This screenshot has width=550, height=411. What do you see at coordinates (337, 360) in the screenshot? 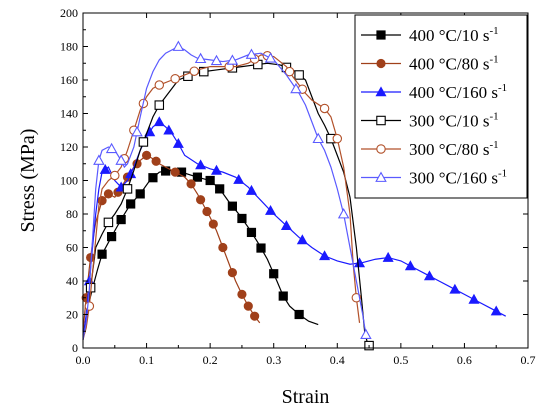
I see `x-tick-label-4: 0.4` at bounding box center [337, 360].